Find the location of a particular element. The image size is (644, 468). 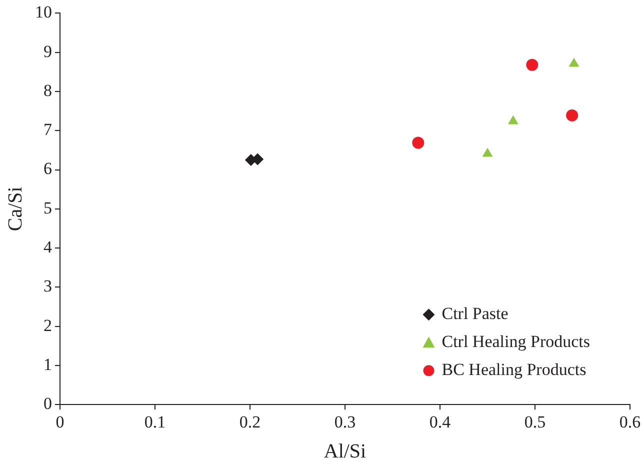

y-tick-label: 2 is located at coordinates (48, 325).